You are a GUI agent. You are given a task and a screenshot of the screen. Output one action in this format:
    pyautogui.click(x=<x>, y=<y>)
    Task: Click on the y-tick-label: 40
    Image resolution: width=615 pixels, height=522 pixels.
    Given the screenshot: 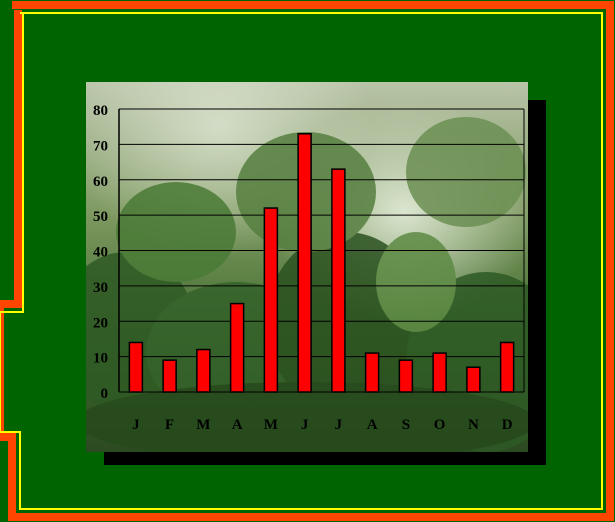 What is the action you would take?
    pyautogui.click(x=100, y=253)
    